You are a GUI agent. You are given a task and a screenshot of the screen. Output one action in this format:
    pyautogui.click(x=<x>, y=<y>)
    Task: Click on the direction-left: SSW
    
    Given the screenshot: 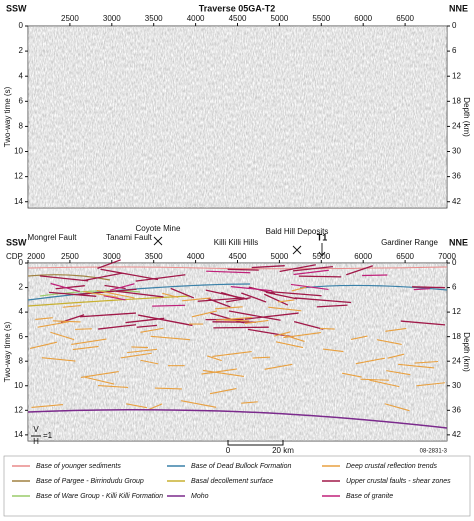 What is the action you would take?
    pyautogui.click(x=16, y=242)
    